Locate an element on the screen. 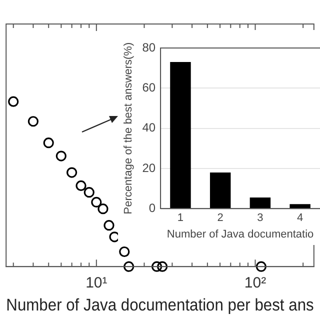 This screenshot has height=320, width=320. x-axis-title: Number of Java documentatio is located at coordinates (240, 234).